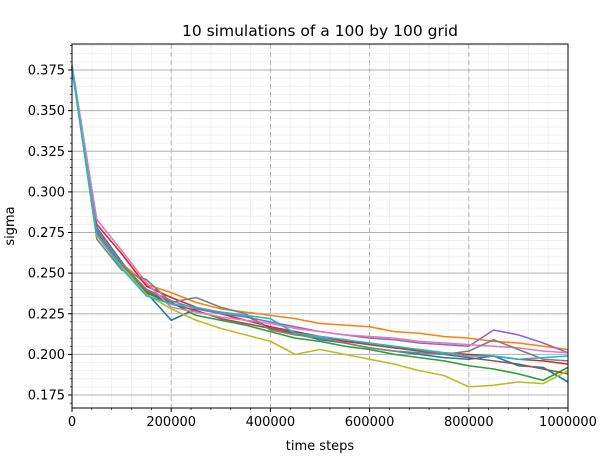 The image size is (616, 456). What do you see at coordinates (46, 396) in the screenshot?
I see `y-tick-label: 0.175` at bounding box center [46, 396].